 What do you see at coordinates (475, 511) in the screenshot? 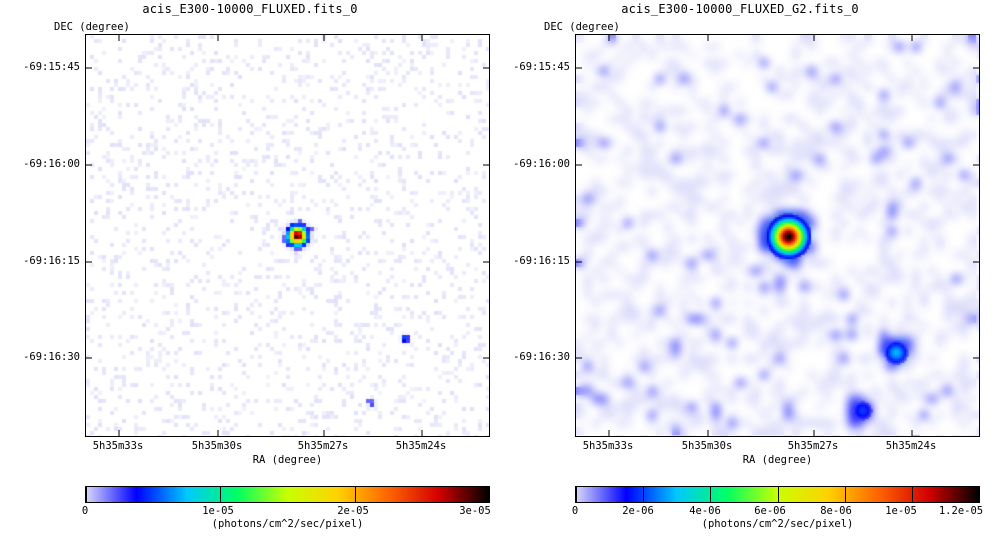
I see `colorbar-tick-label: 3e-05` at bounding box center [475, 511].